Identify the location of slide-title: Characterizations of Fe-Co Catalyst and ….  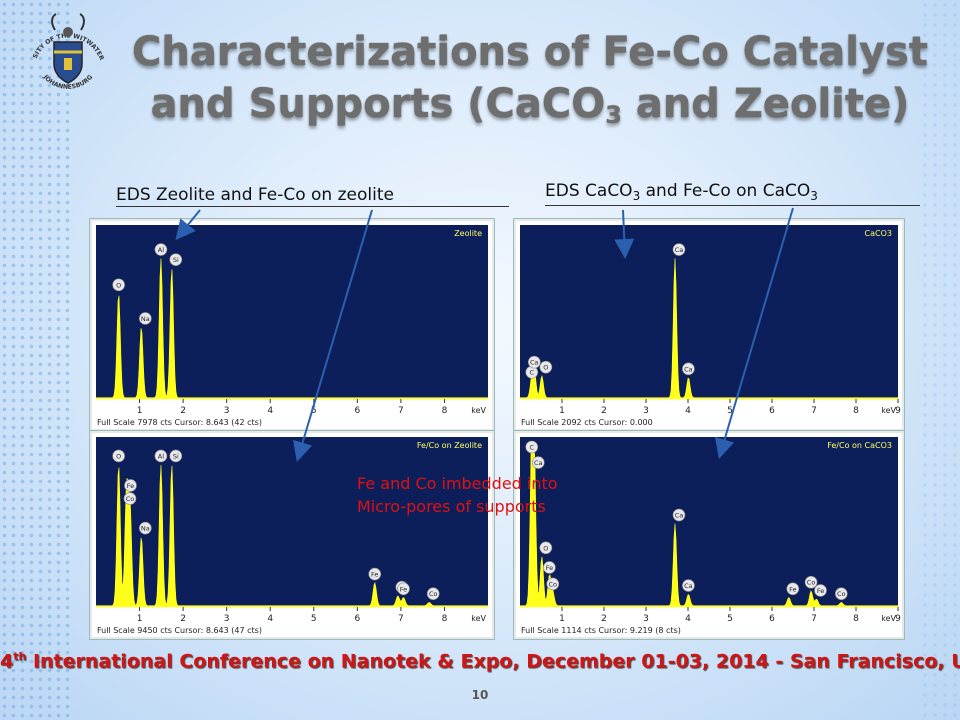
(530, 83).